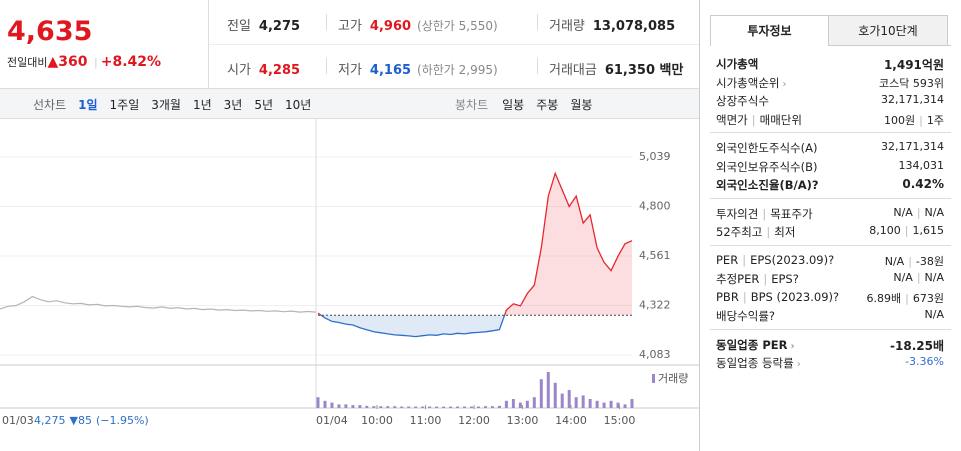  I want to click on period-tab: 1주일, so click(124, 105).